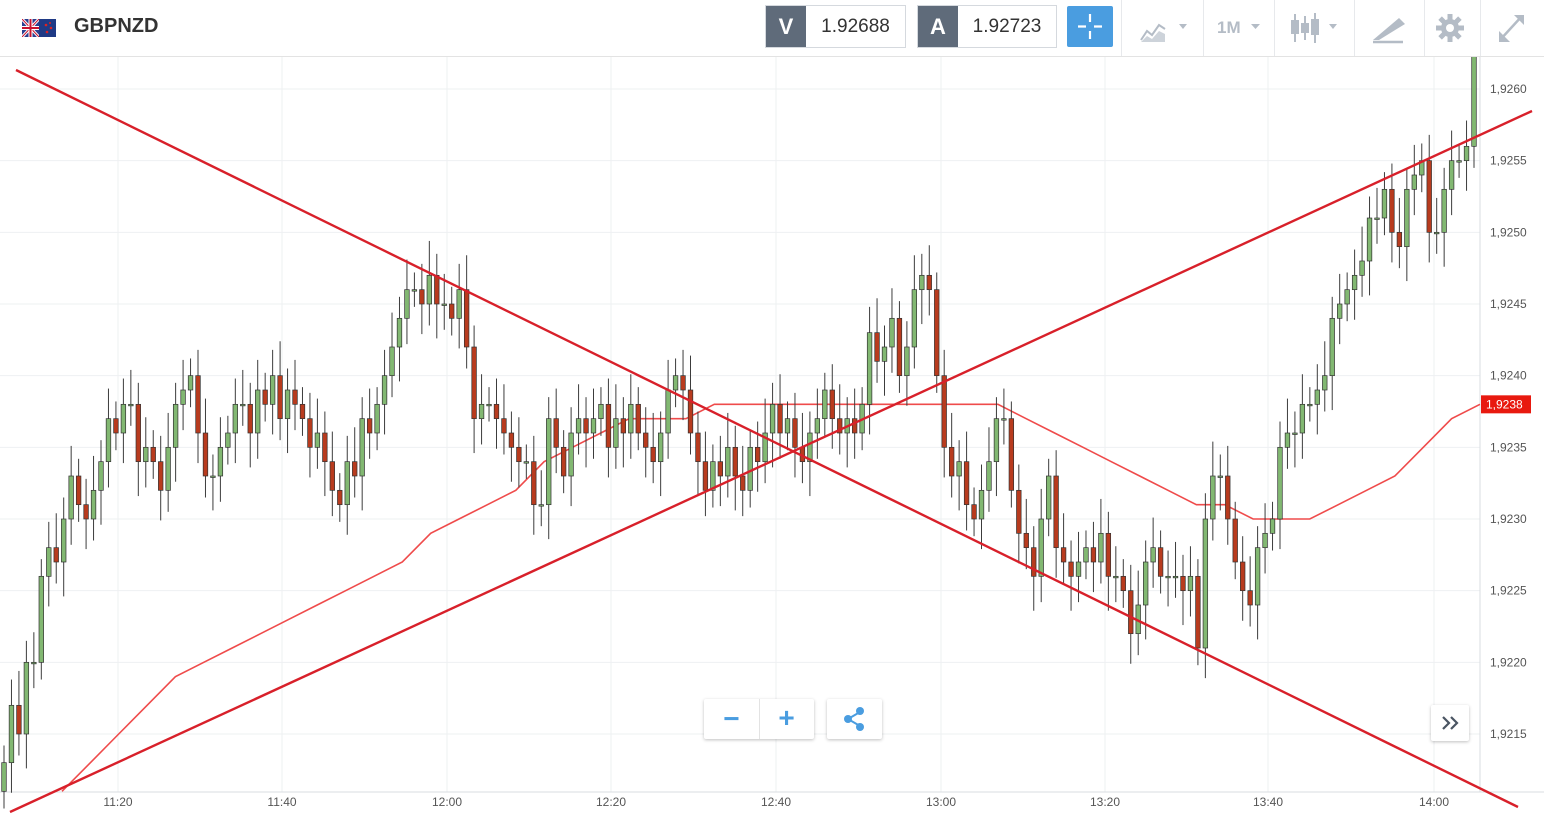 Image resolution: width=1544 pixels, height=824 pixels. I want to click on sell-price-box: V 1.92688, so click(835, 26).